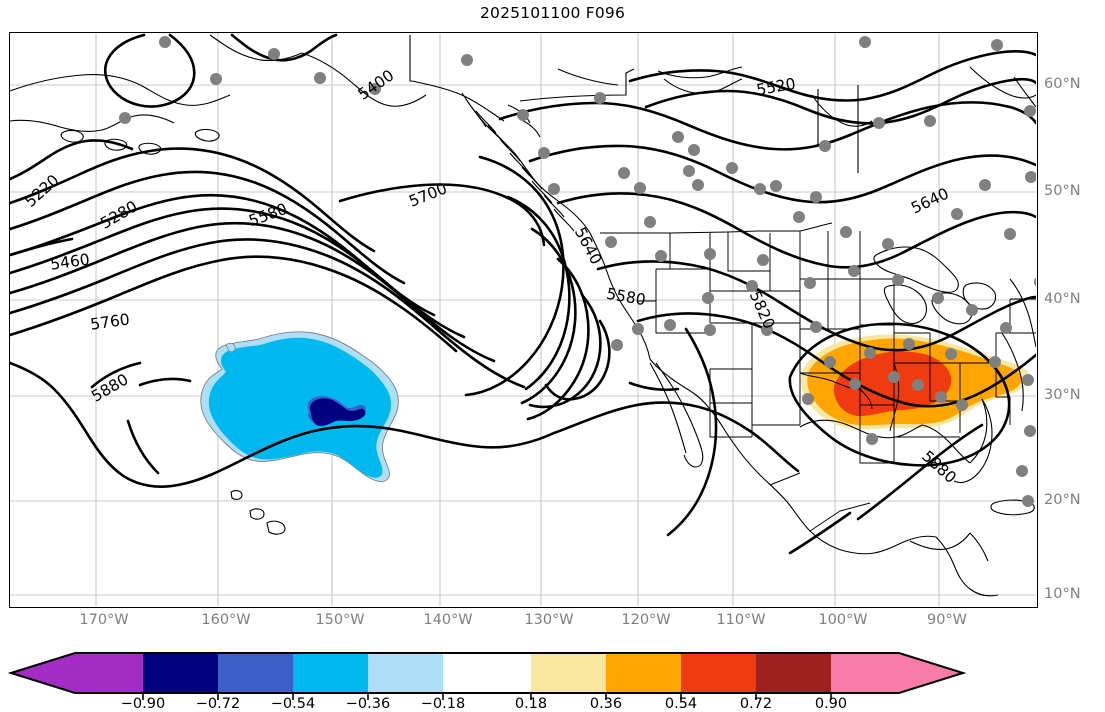 Image resolution: width=1105 pixels, height=712 pixels. I want to click on colorbar-tick-label: −0.54, so click(293, 704).